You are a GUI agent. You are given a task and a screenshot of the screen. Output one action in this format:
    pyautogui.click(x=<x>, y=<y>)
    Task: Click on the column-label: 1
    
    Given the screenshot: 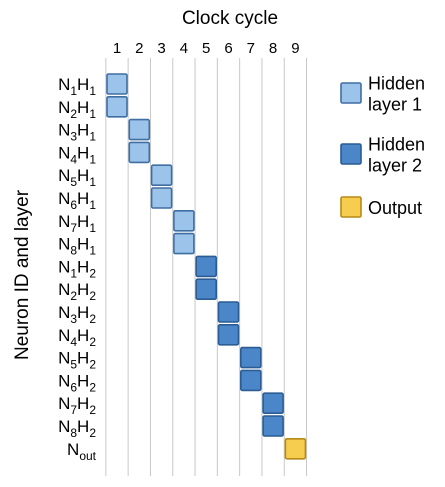 What is the action you would take?
    pyautogui.click(x=117, y=48)
    